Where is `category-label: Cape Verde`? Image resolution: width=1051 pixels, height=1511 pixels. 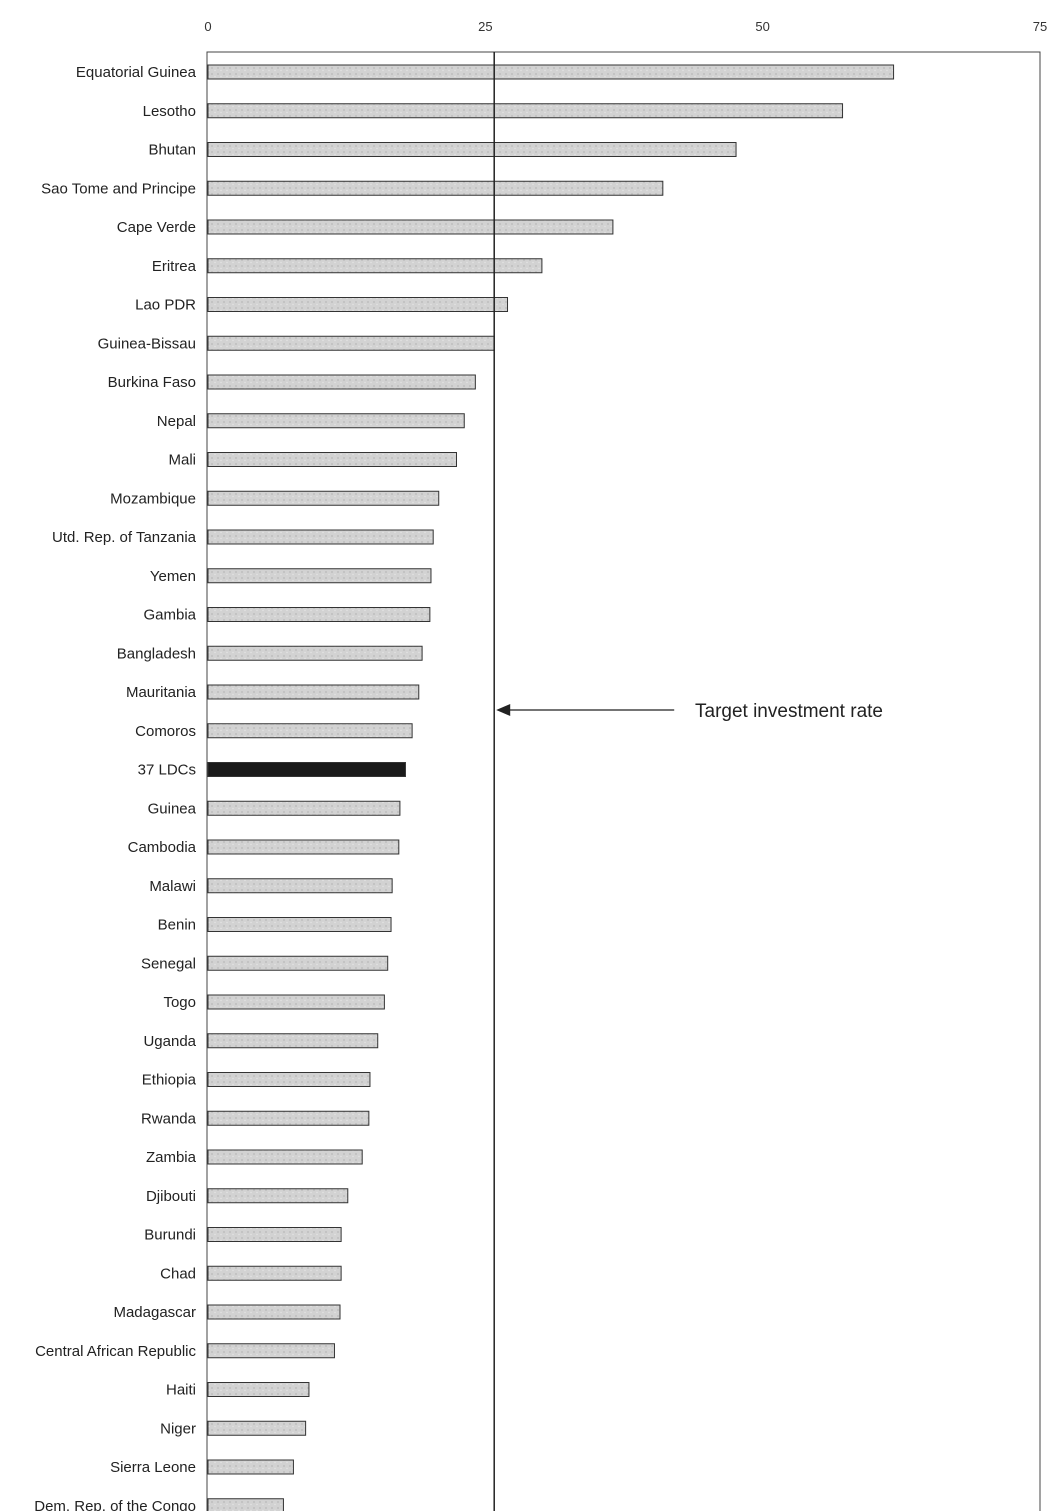
category-label: Cape Verde is located at coordinates (156, 227).